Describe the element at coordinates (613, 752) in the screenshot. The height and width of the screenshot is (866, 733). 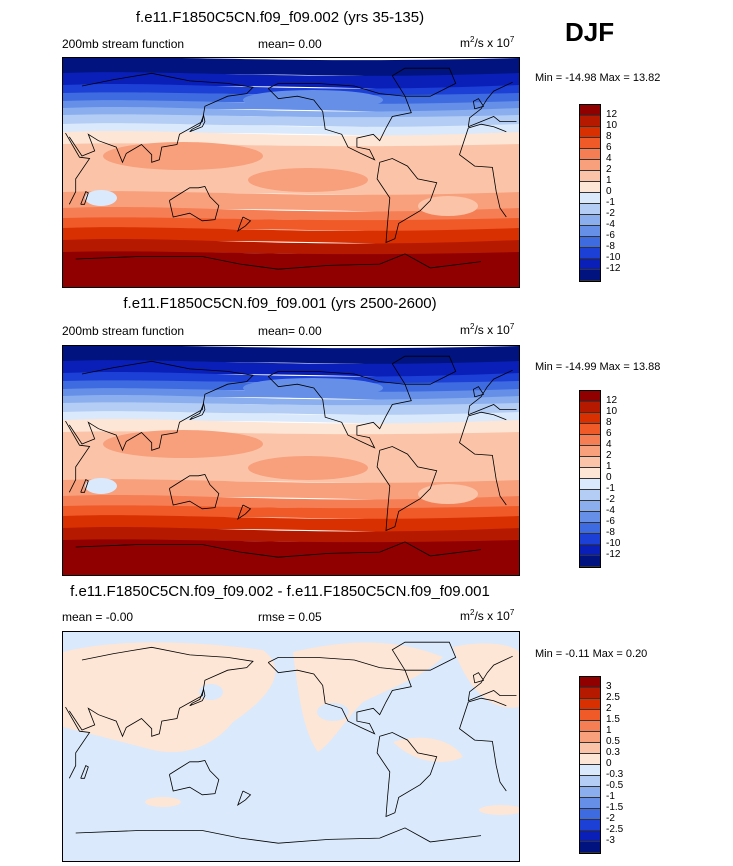
I see `colorbar-tick-label: 0.3` at that location.